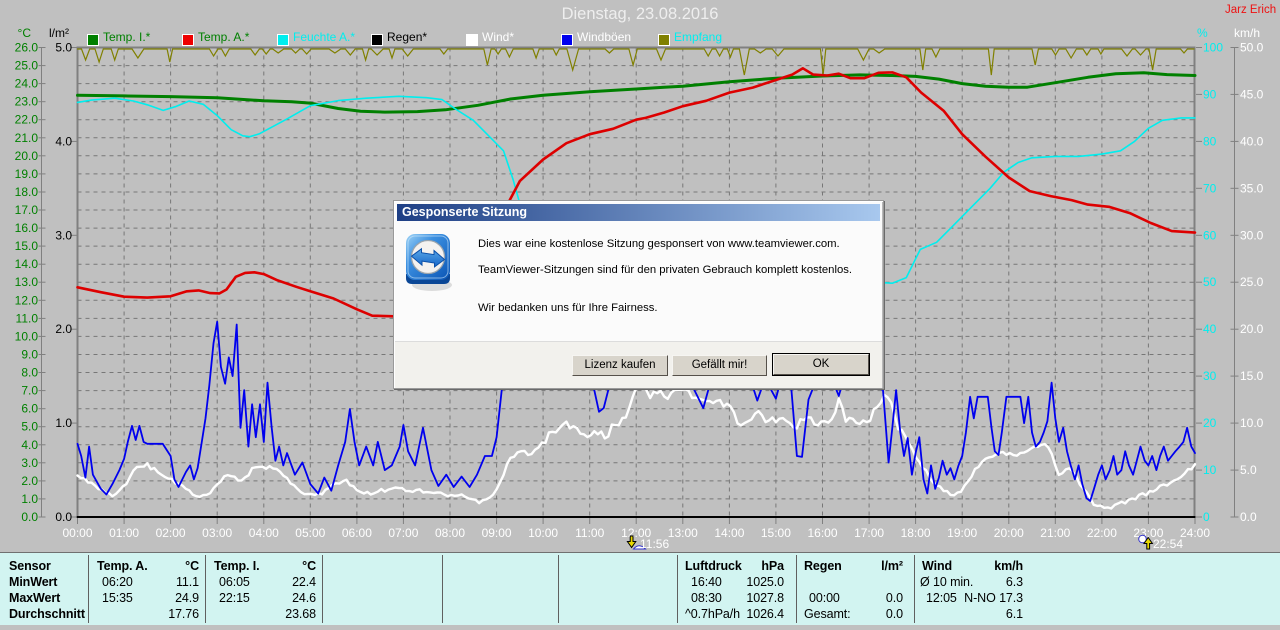 The height and width of the screenshot is (630, 1280). I want to click on svg-text: 08:00, so click(450, 533).